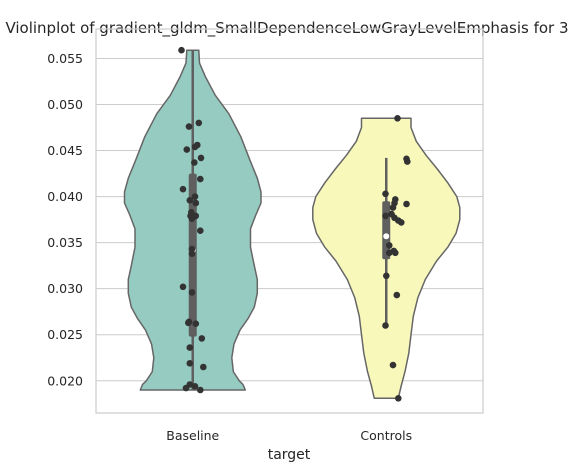 The image size is (578, 473). I want to click on x-tick-label: Controls, so click(386, 435).